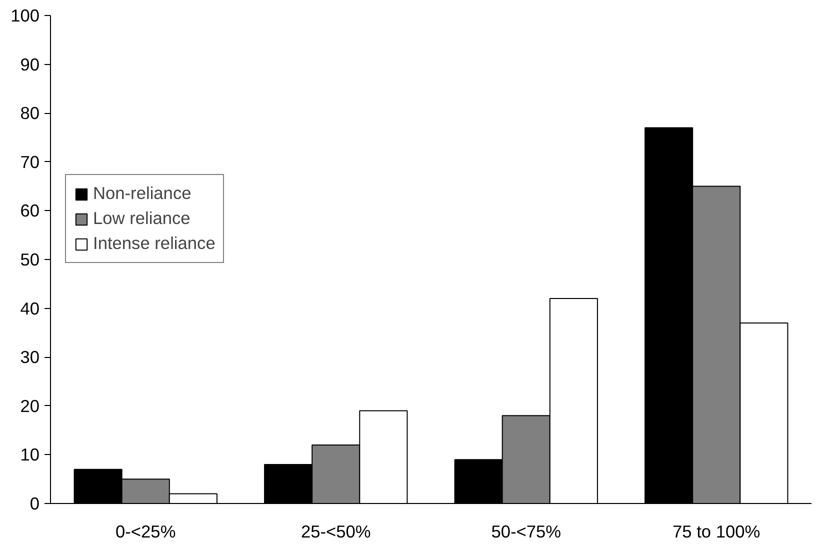  What do you see at coordinates (30, 454) in the screenshot?
I see `y-tick-label: 10` at bounding box center [30, 454].